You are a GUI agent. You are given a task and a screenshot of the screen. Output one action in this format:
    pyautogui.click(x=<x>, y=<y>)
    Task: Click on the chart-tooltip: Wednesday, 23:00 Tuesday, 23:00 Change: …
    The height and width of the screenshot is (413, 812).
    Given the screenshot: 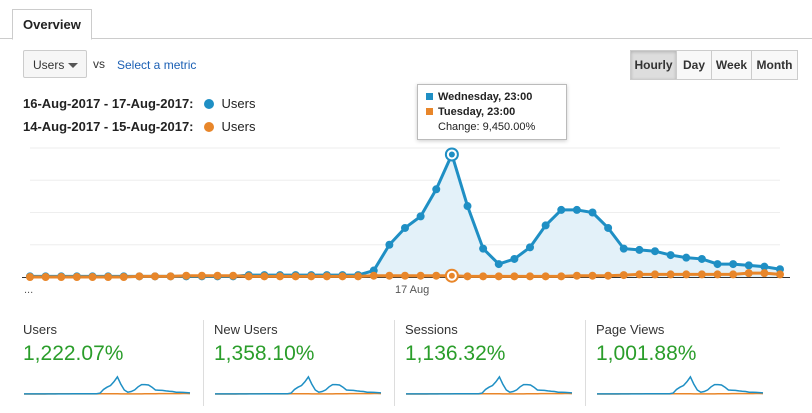 What is the action you would take?
    pyautogui.click(x=492, y=112)
    